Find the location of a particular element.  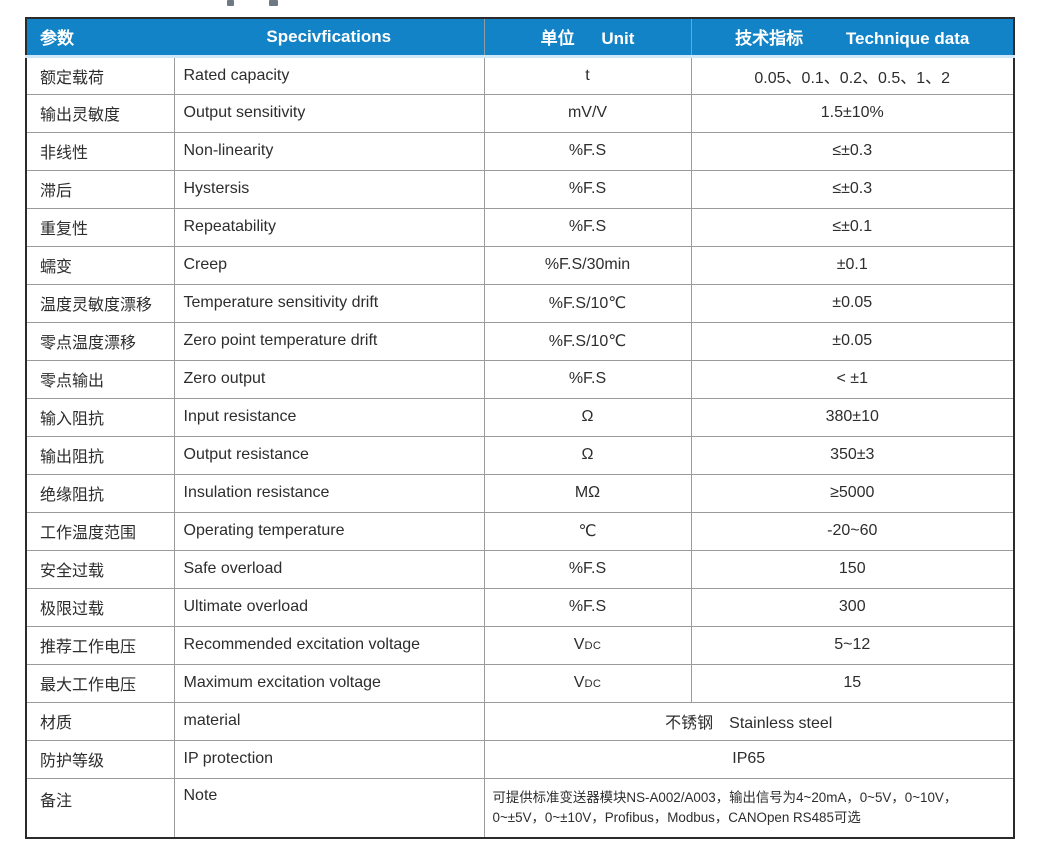

table-row: 非线性 Non-linearity %F.S ≤±0.3 is located at coordinates (520, 151).